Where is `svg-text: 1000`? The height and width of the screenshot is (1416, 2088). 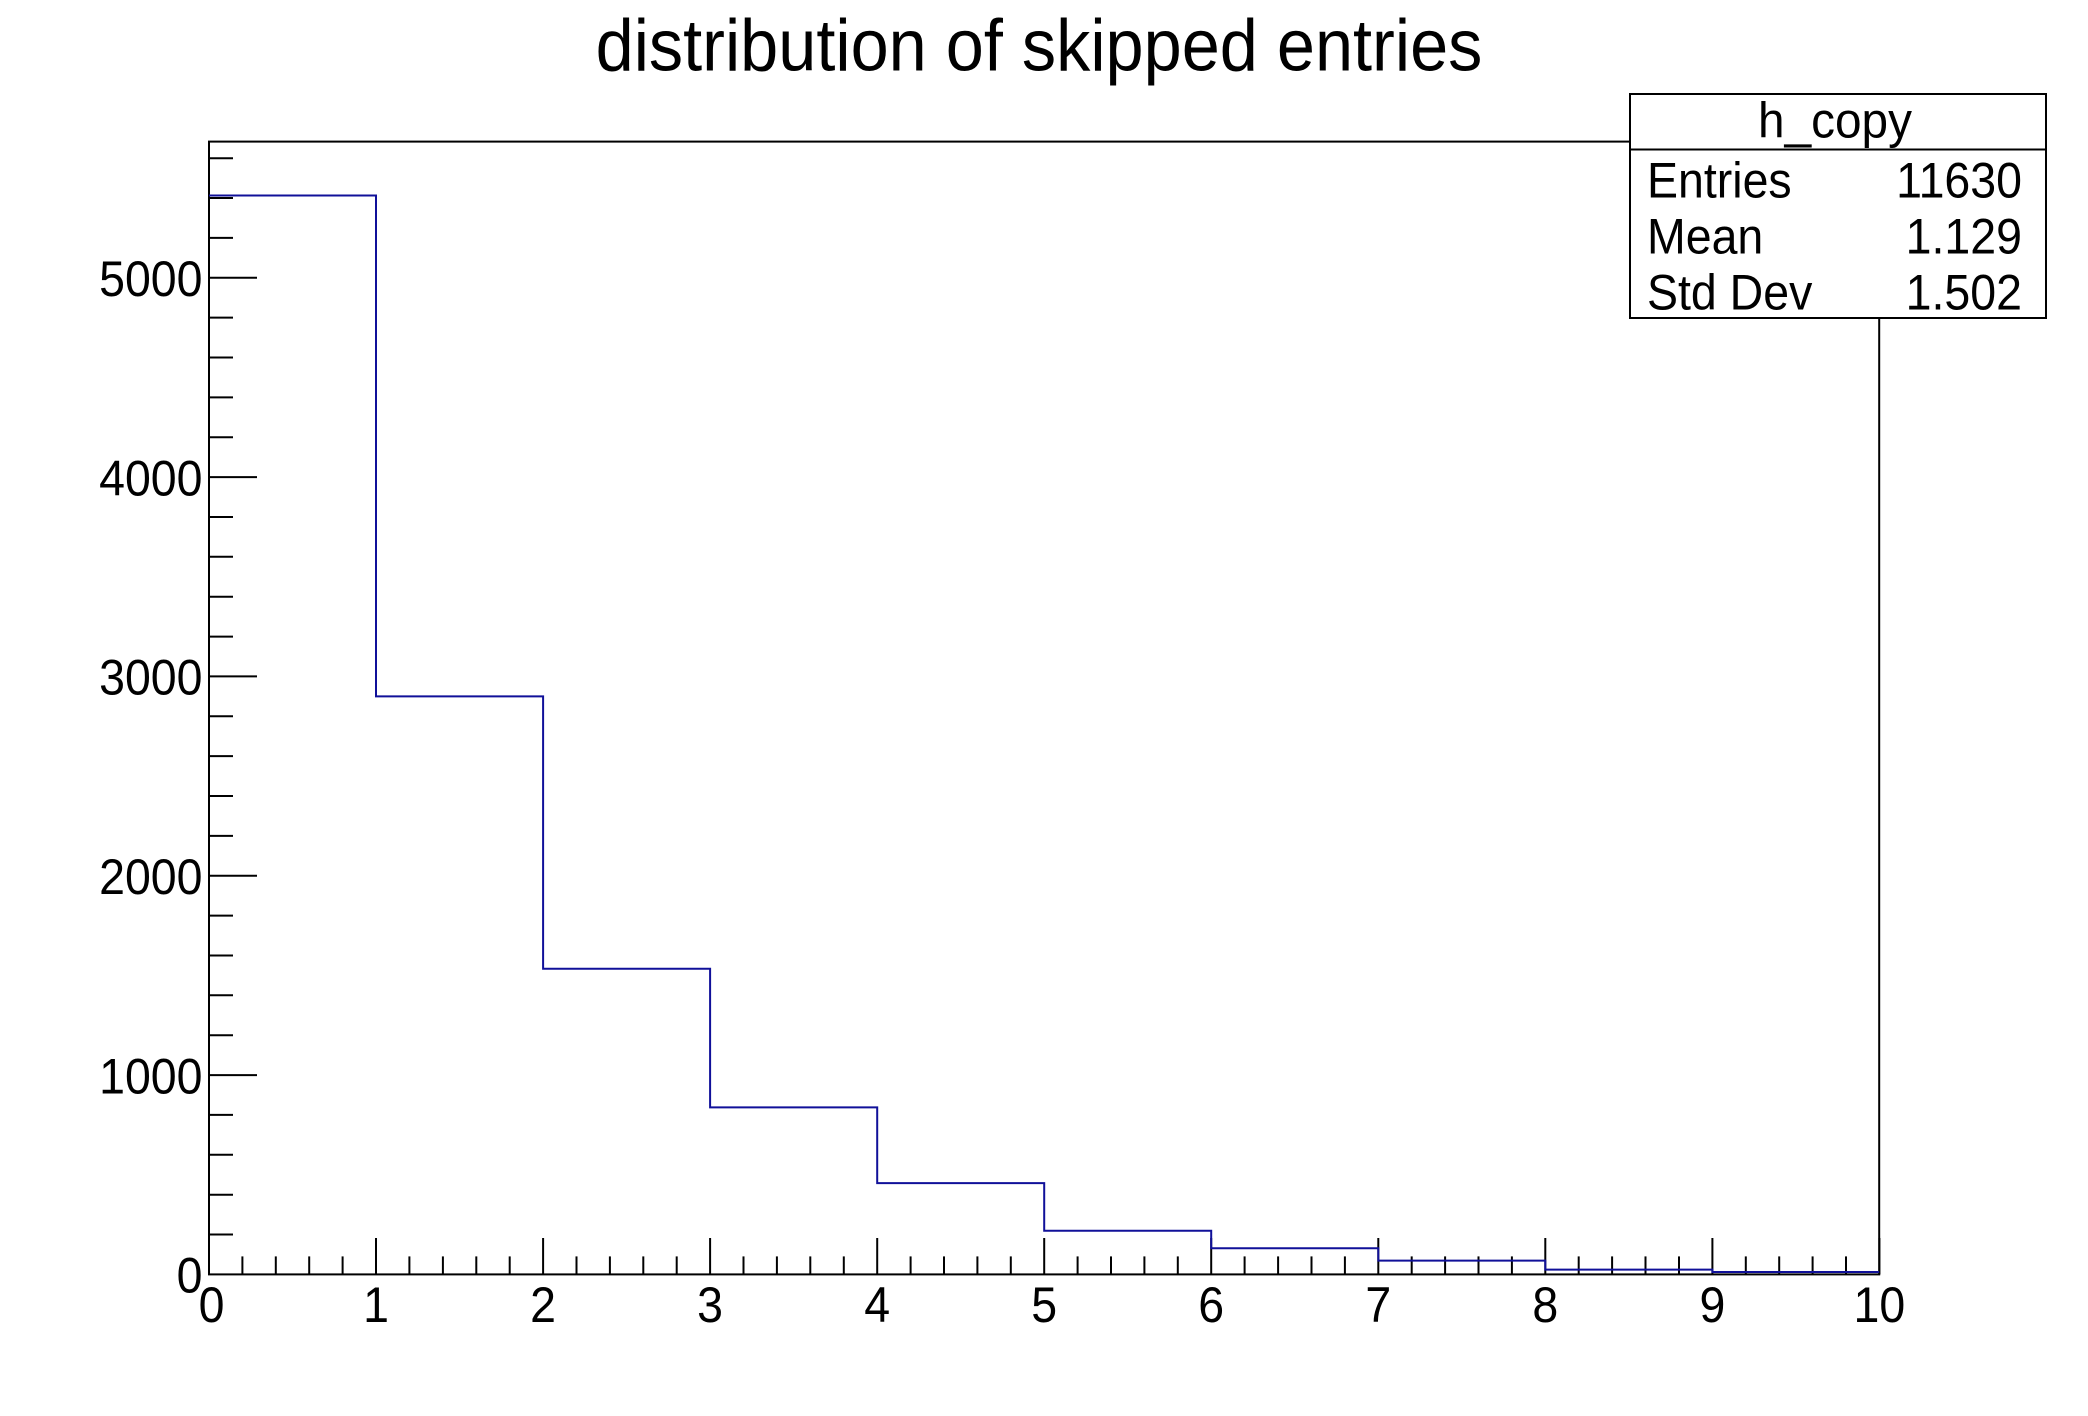
svg-text: 1000 is located at coordinates (150, 1077).